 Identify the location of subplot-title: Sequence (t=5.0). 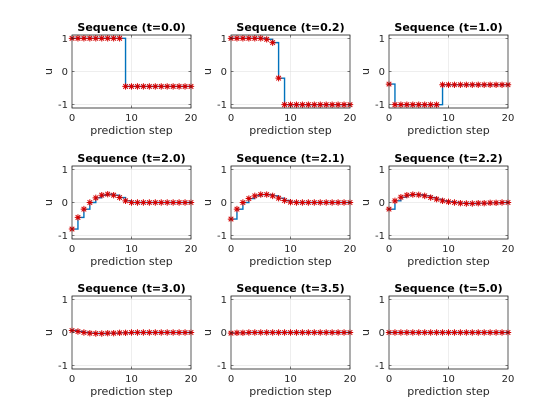
(448, 288).